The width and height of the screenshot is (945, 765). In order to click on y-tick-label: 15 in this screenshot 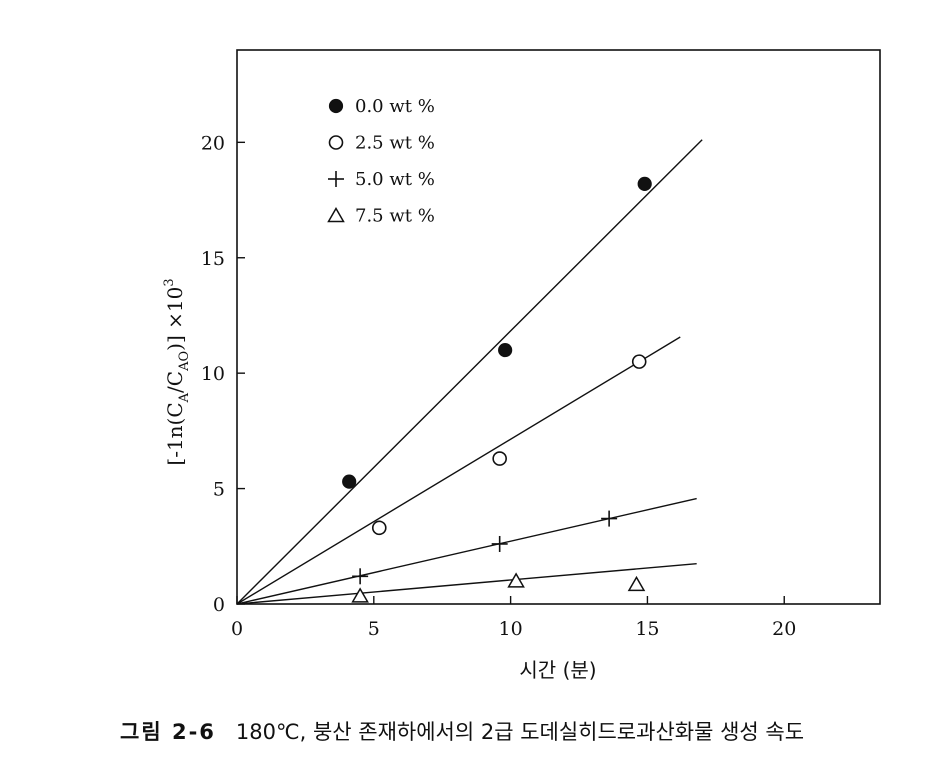, I will do `click(213, 259)`.